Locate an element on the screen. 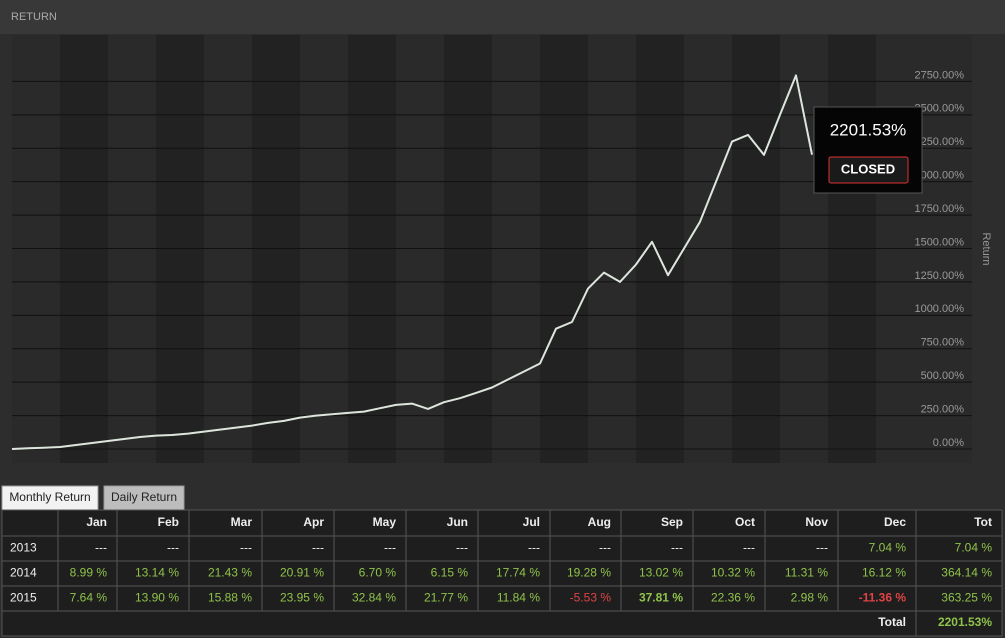 This screenshot has height=638, width=1005. table-cell: 363.25 % is located at coordinates (966, 598).